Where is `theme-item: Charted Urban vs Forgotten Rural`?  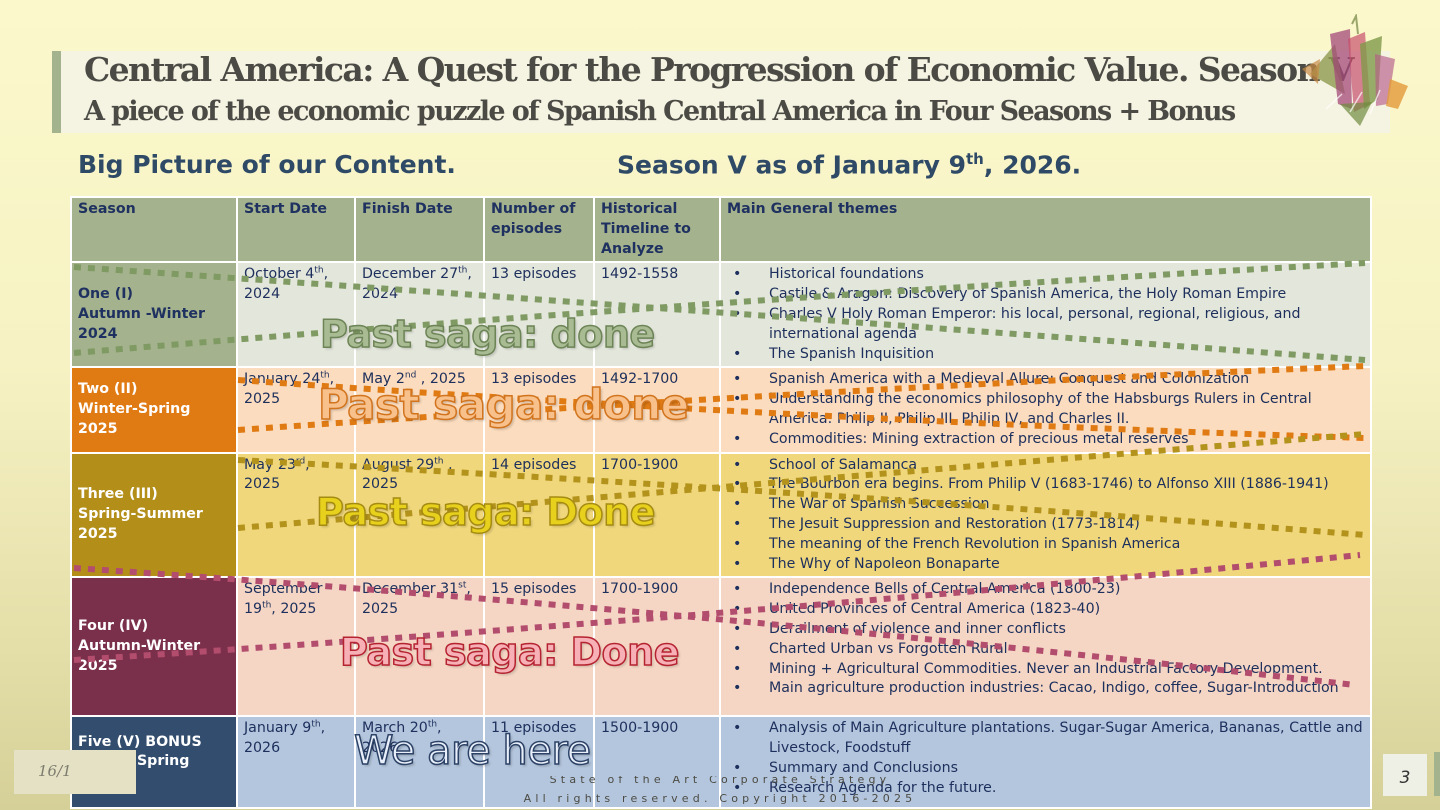
theme-item: Charted Urban vs Forgotten Rural is located at coordinates (1045, 650).